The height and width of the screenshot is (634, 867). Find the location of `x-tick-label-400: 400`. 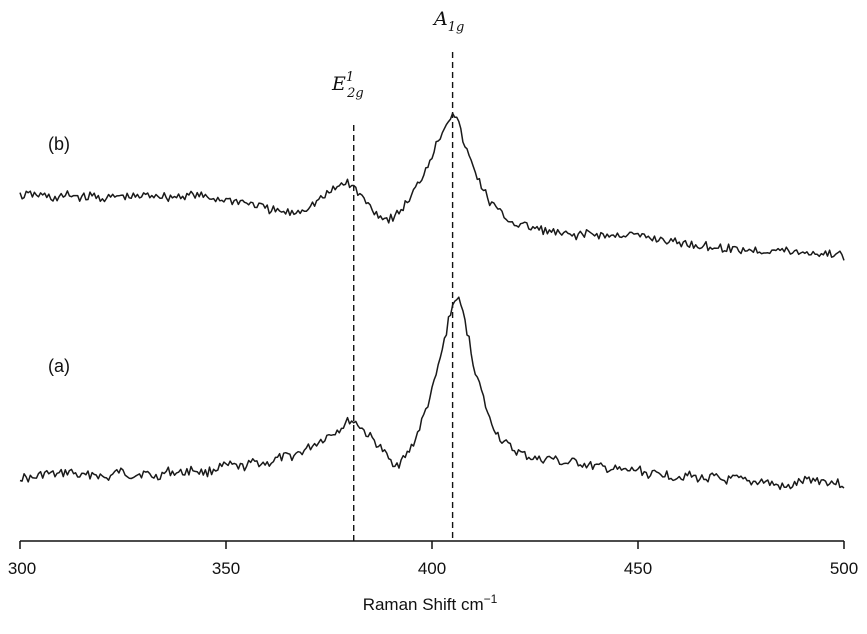

x-tick-label-400: 400 is located at coordinates (432, 568).